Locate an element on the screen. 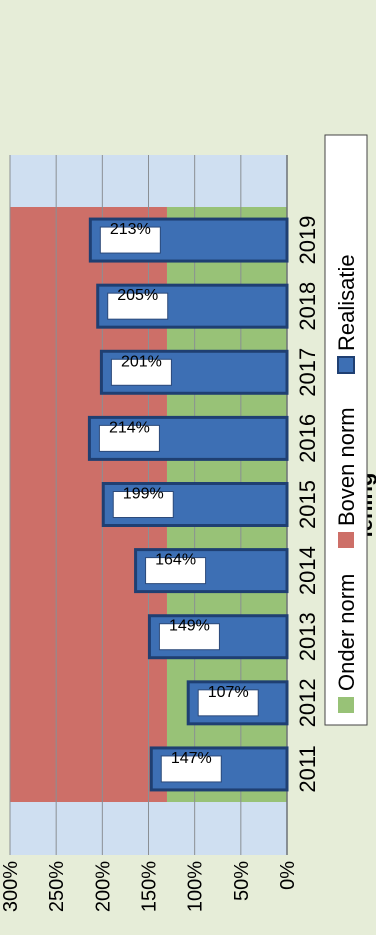 The image size is (376, 935). data-label: 214% is located at coordinates (129, 427).